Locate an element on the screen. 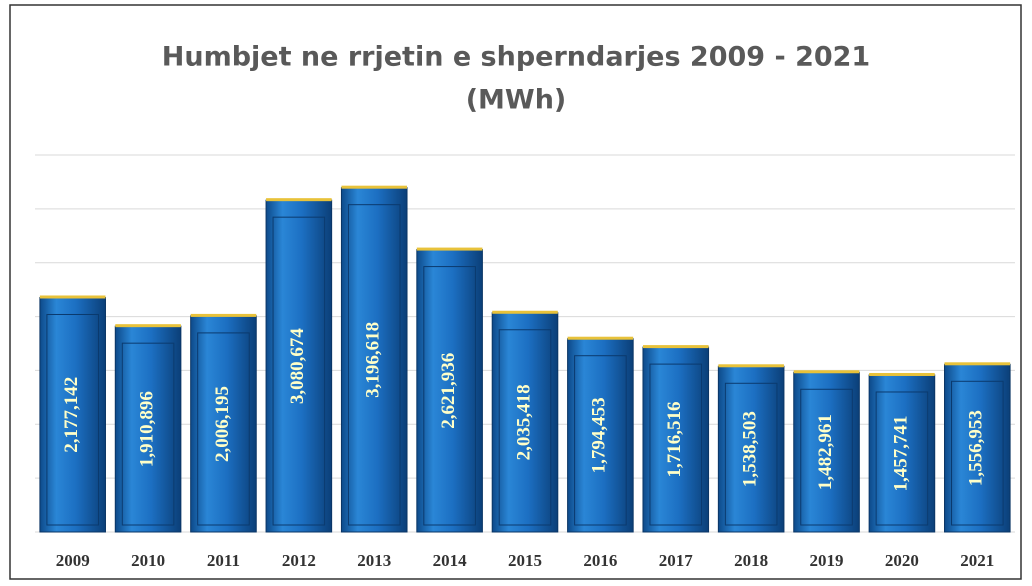  value-label: 3,080,674 is located at coordinates (297, 366).